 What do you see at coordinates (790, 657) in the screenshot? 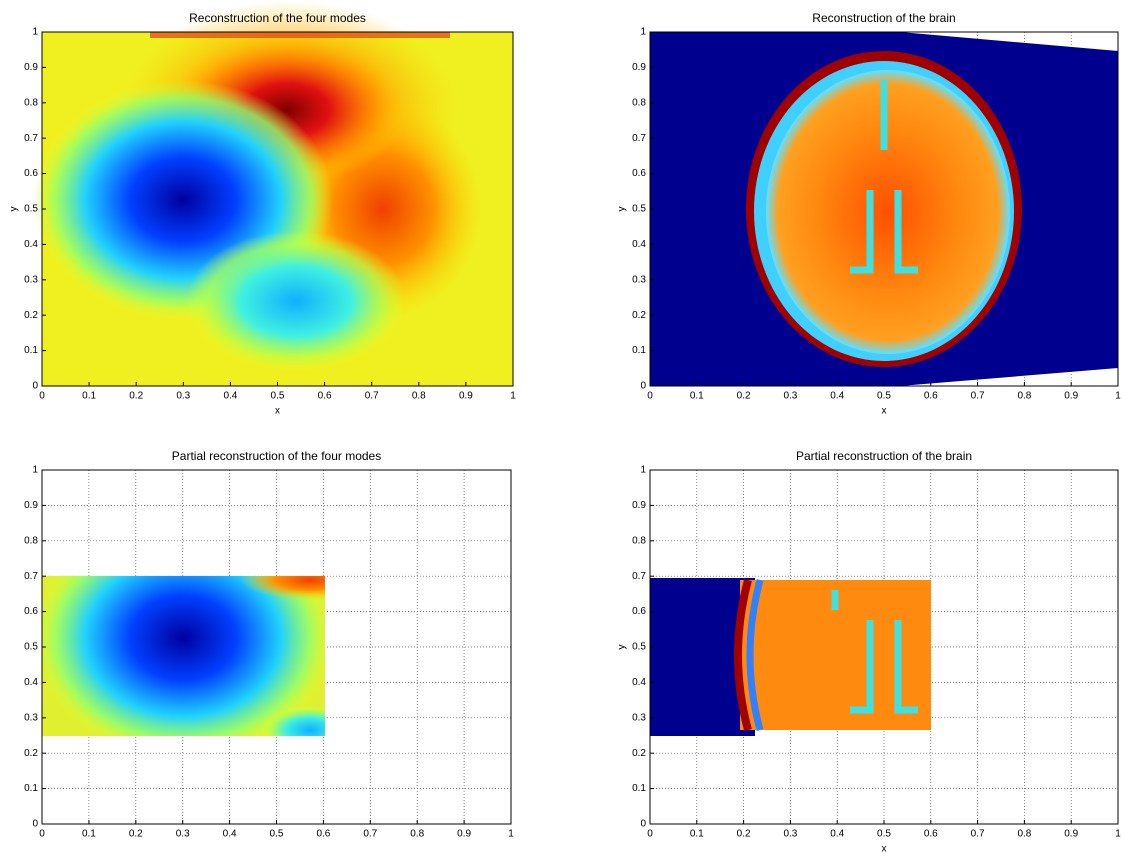
I see `image-partial-brain` at bounding box center [790, 657].